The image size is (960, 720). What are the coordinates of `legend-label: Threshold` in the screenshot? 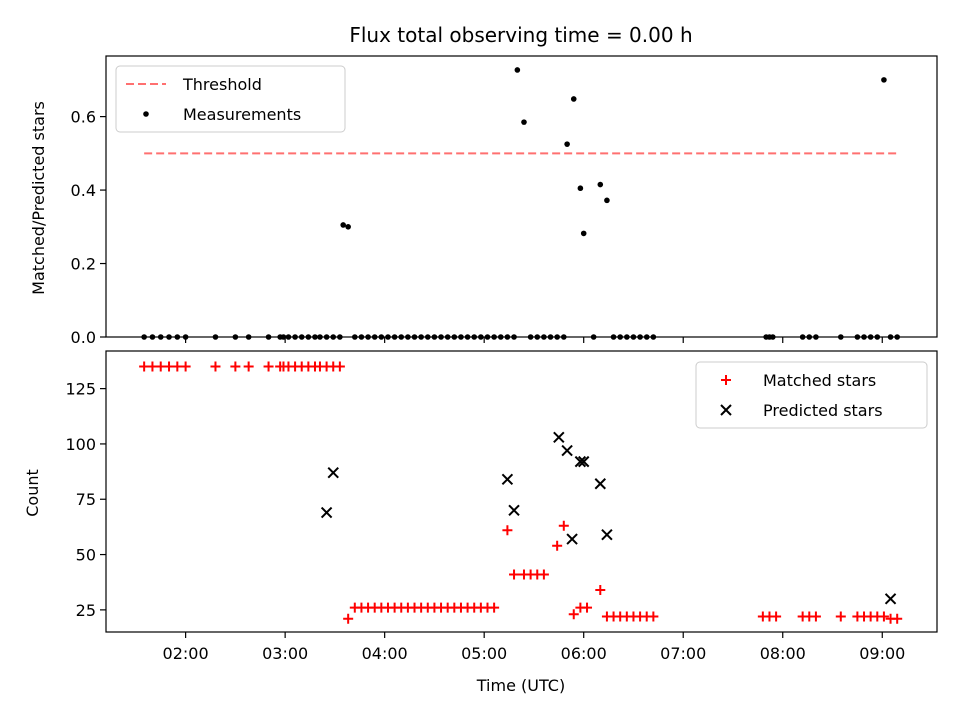 It's located at (222, 84).